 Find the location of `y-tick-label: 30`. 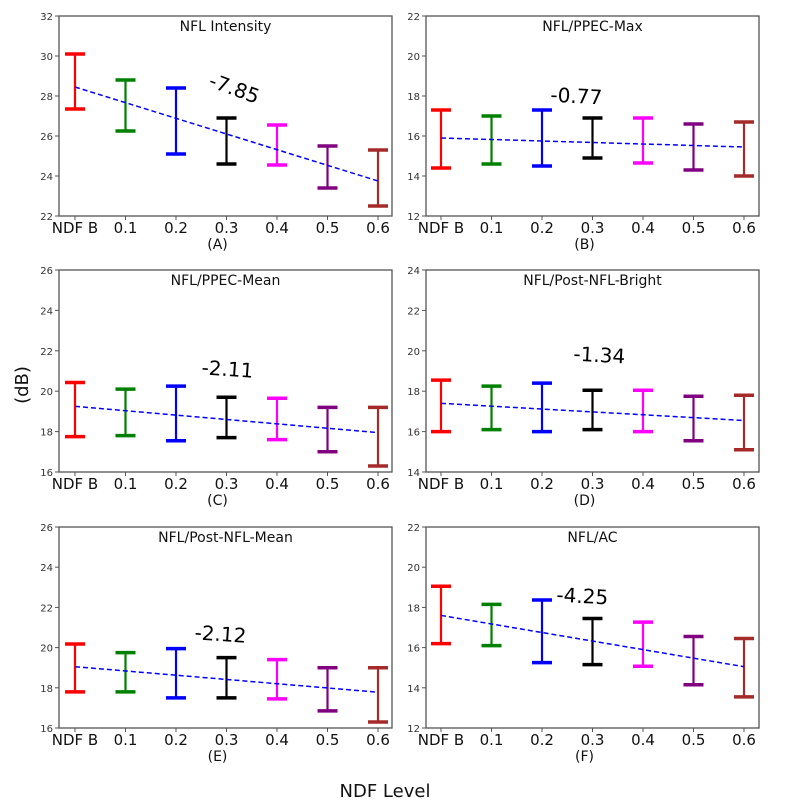

y-tick-label: 30 is located at coordinates (46, 57).